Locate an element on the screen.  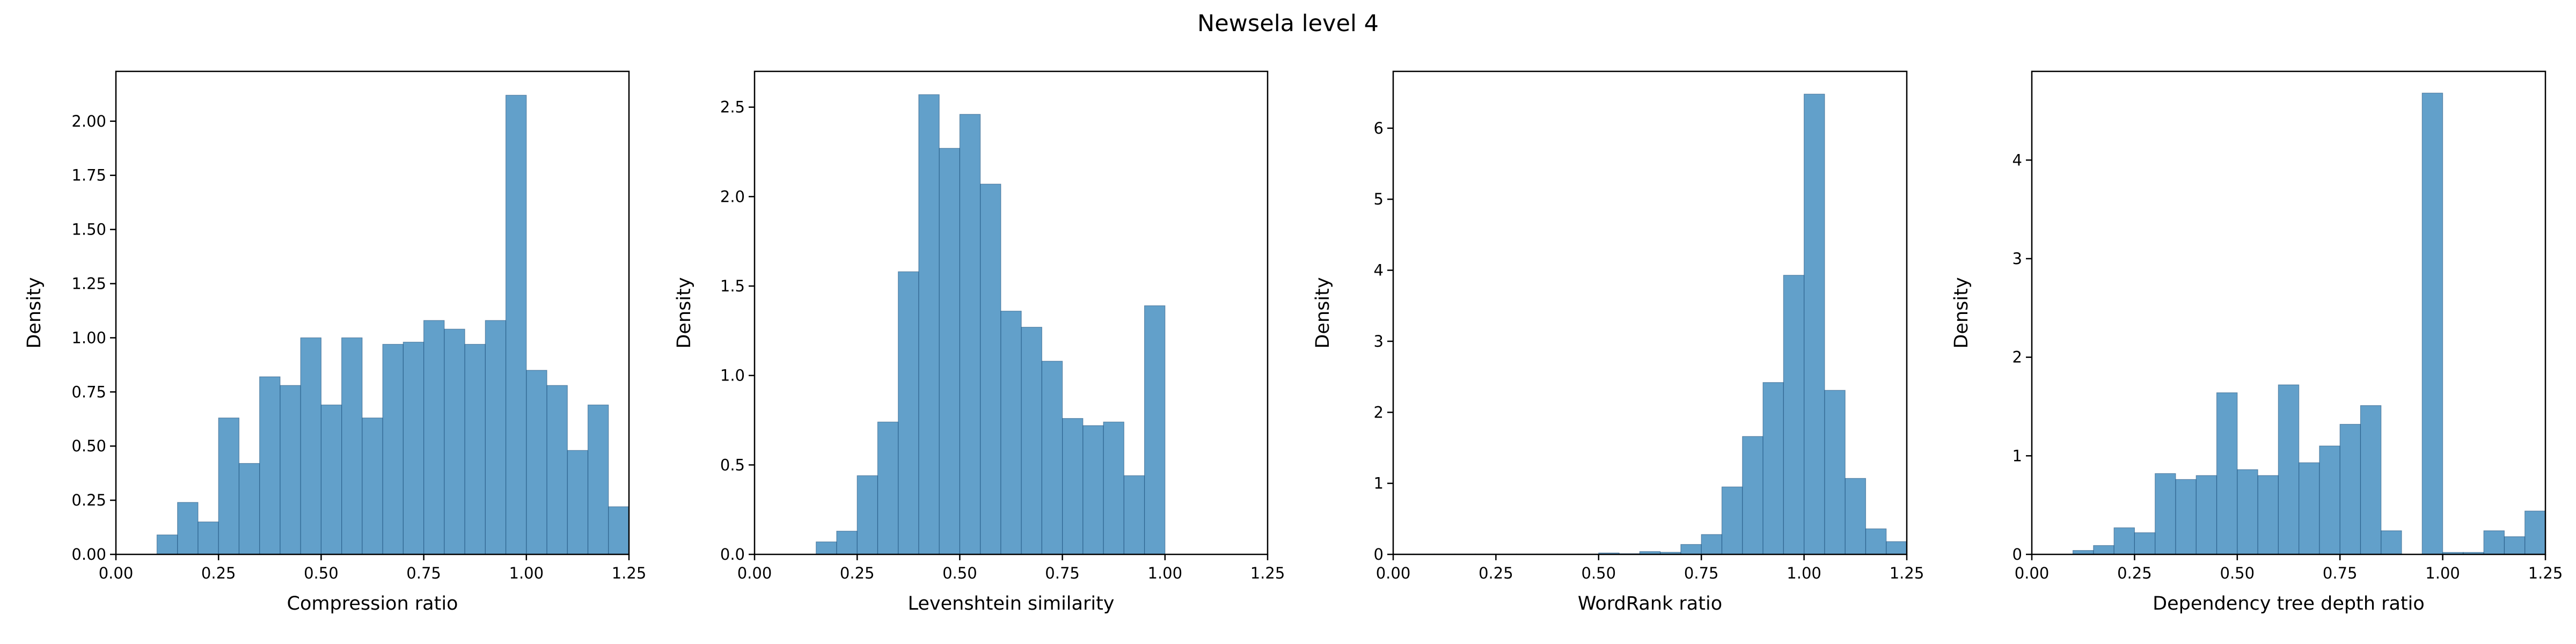
y-tick-label: 6 is located at coordinates (1379, 128).